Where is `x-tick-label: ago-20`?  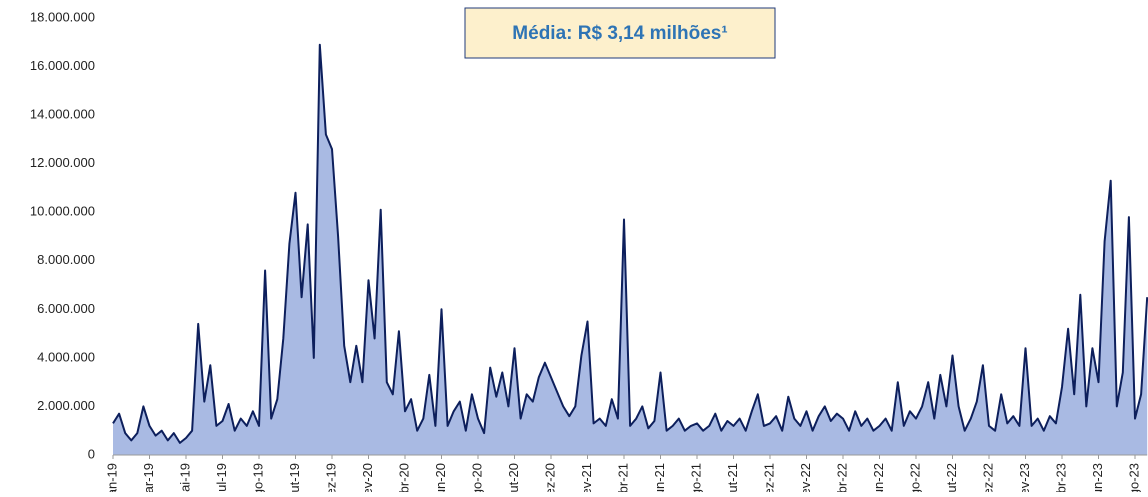 x-tick-label: ago-20 is located at coordinates (476, 477).